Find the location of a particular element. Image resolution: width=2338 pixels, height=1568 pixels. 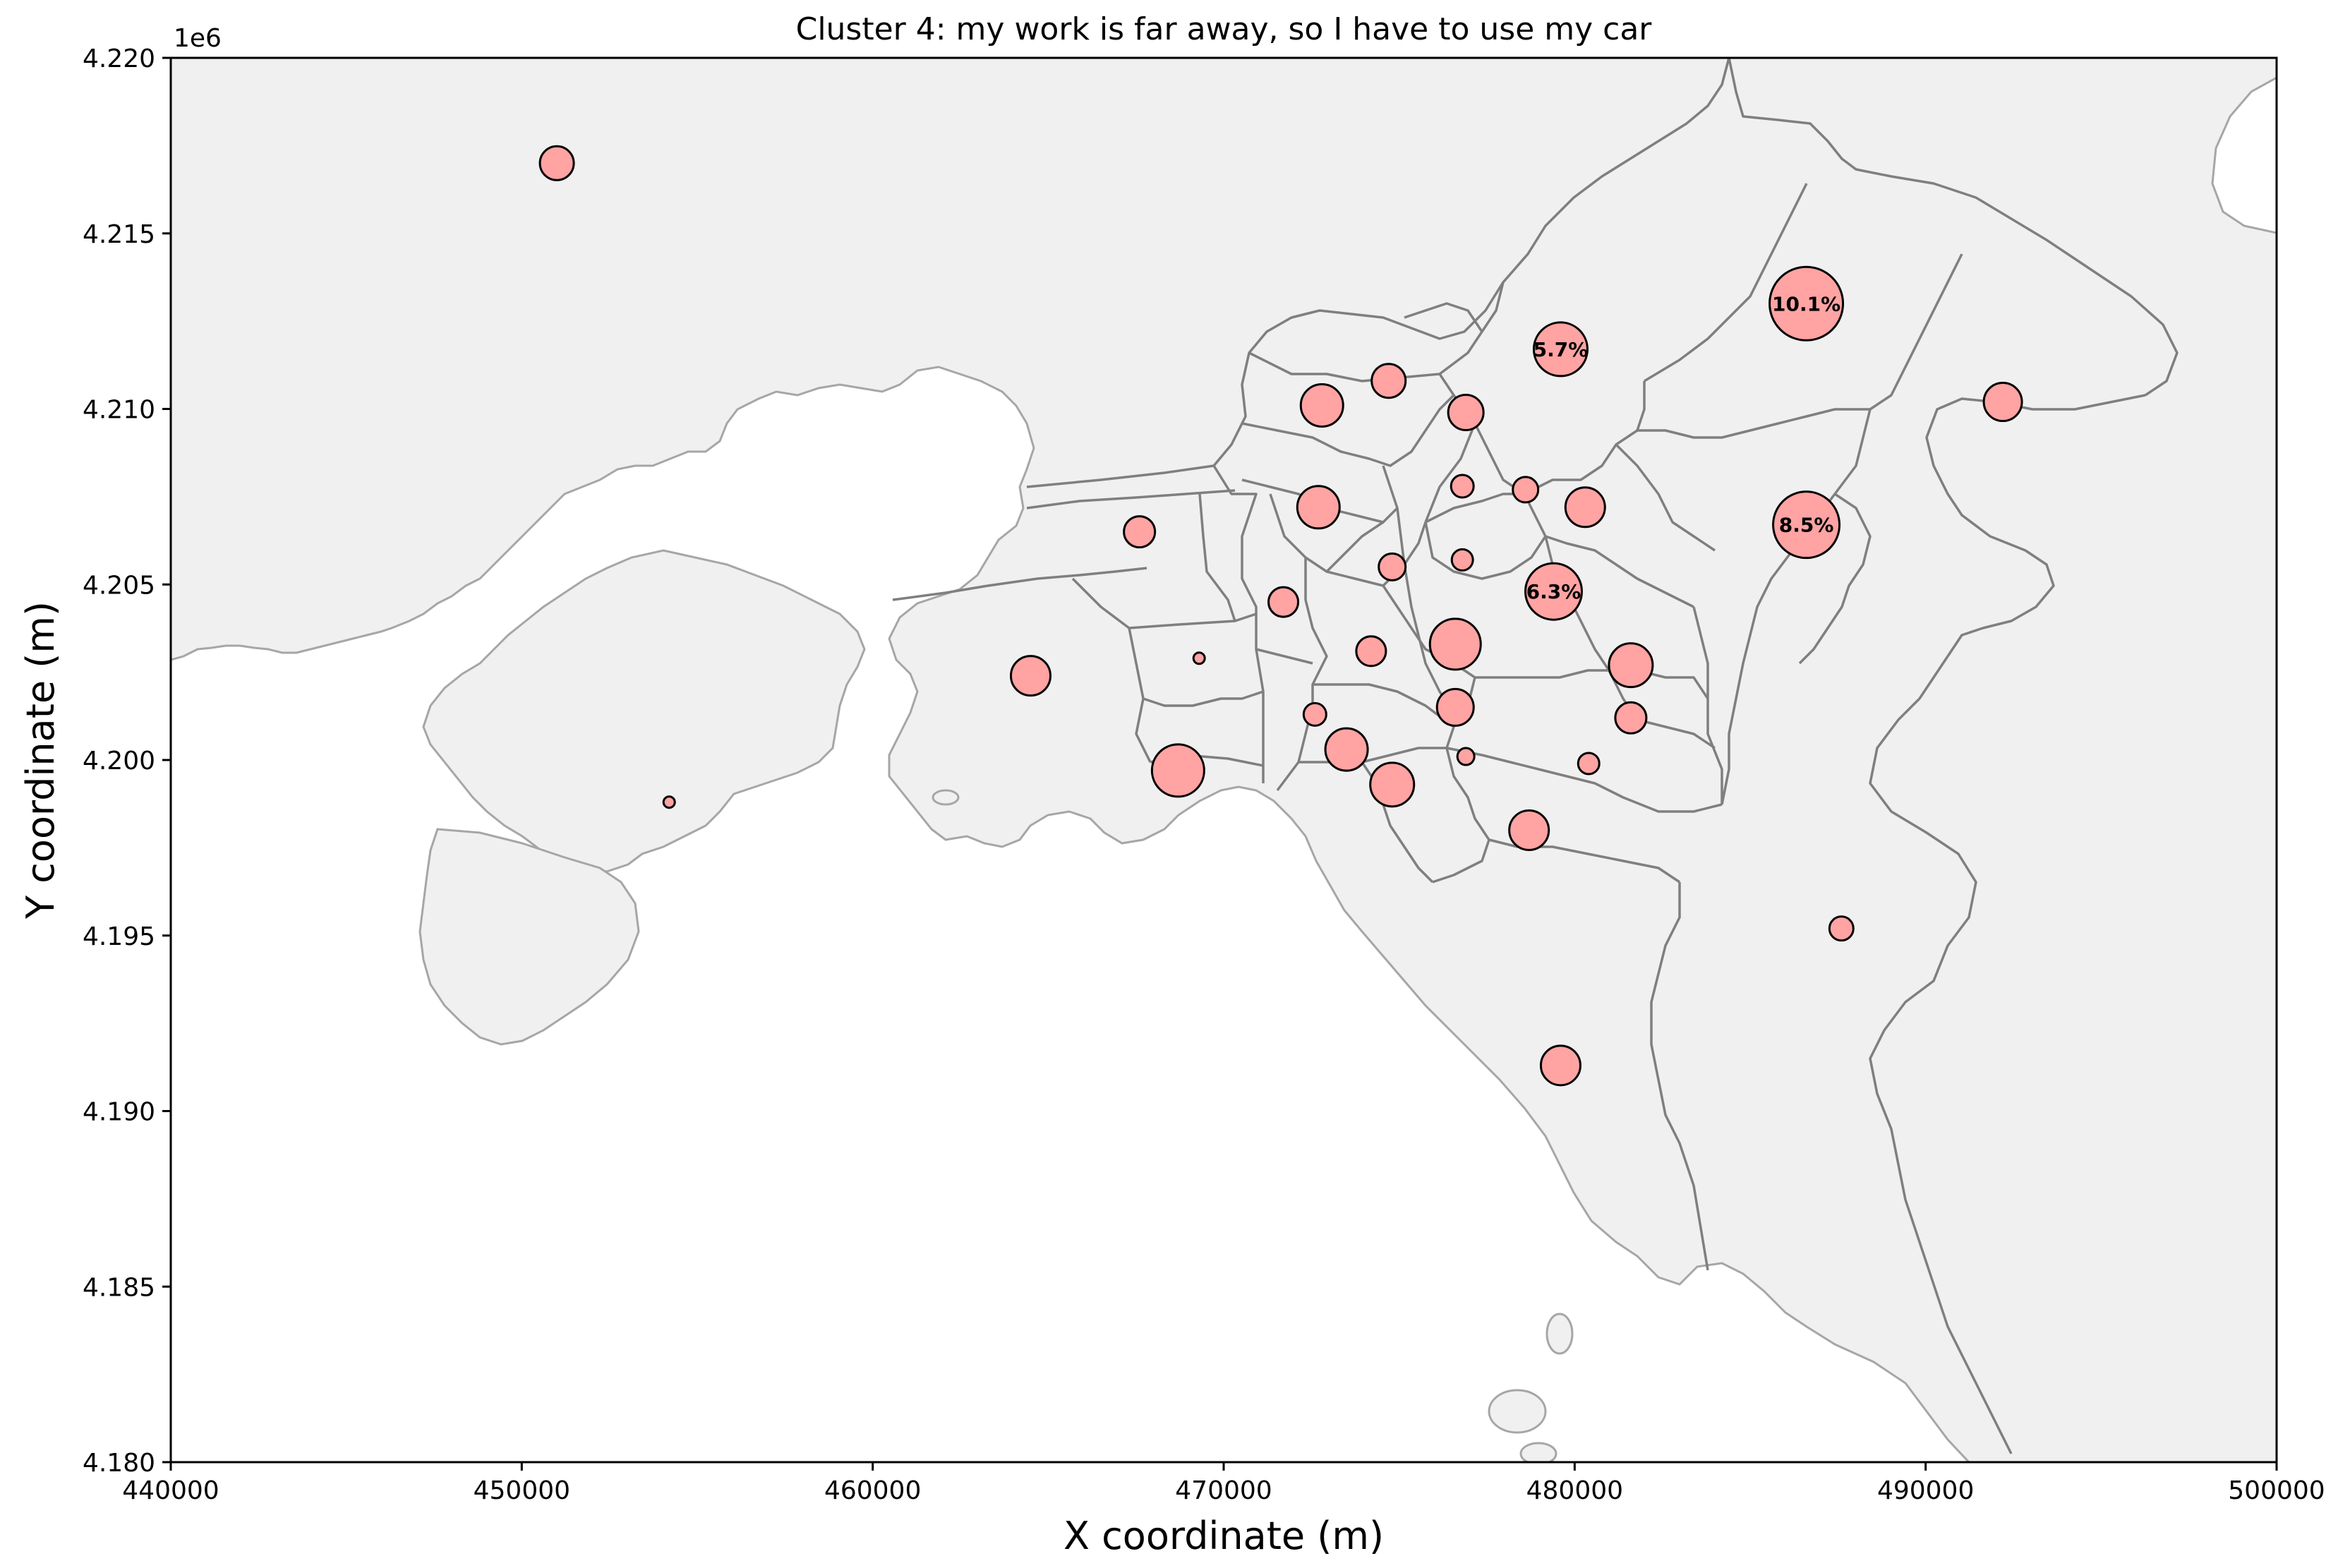

x-tick-label: 440000 is located at coordinates (171, 1490).